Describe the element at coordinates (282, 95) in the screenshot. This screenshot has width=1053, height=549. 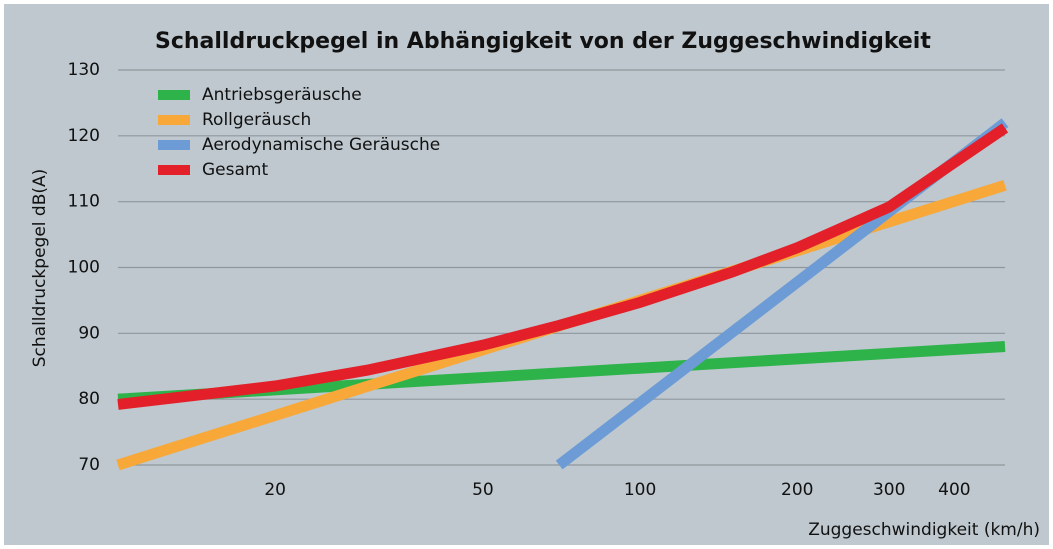
I see `legend-label: Antriebsgeräusche` at that location.